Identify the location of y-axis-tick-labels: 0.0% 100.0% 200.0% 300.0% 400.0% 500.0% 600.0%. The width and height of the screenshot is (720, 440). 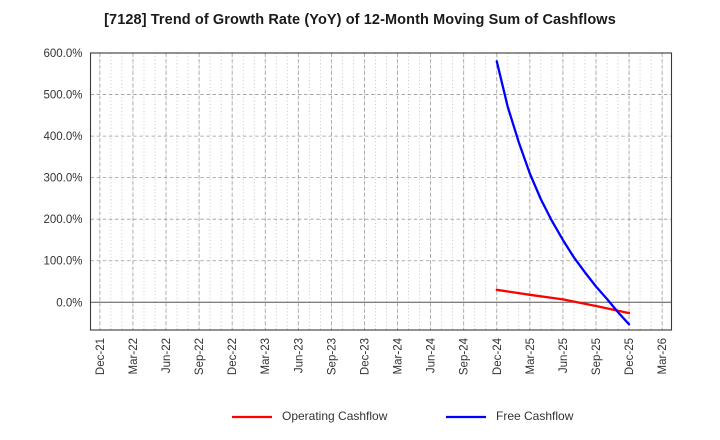
(62, 178).